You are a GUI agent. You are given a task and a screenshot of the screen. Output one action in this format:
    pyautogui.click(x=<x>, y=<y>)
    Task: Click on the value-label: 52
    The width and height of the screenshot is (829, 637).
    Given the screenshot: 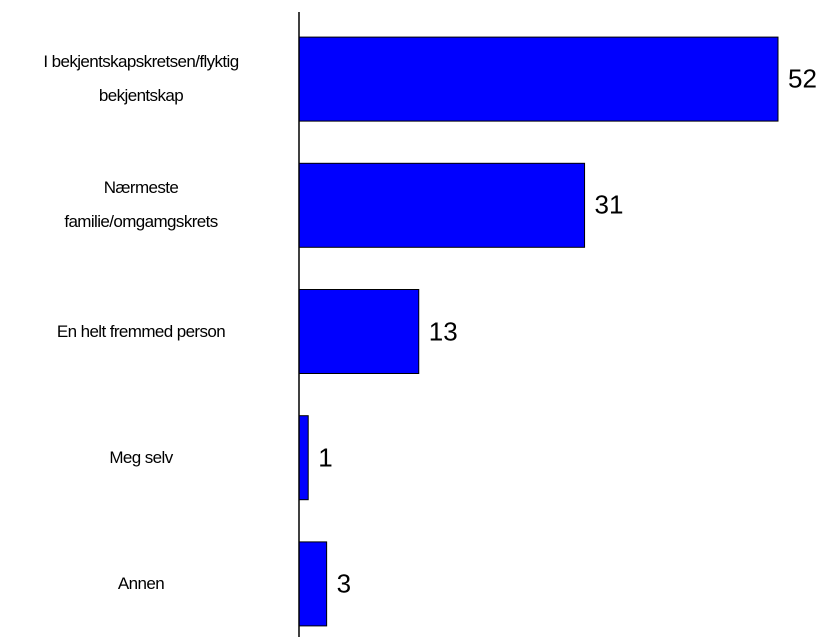 What is the action you would take?
    pyautogui.click(x=802, y=78)
    